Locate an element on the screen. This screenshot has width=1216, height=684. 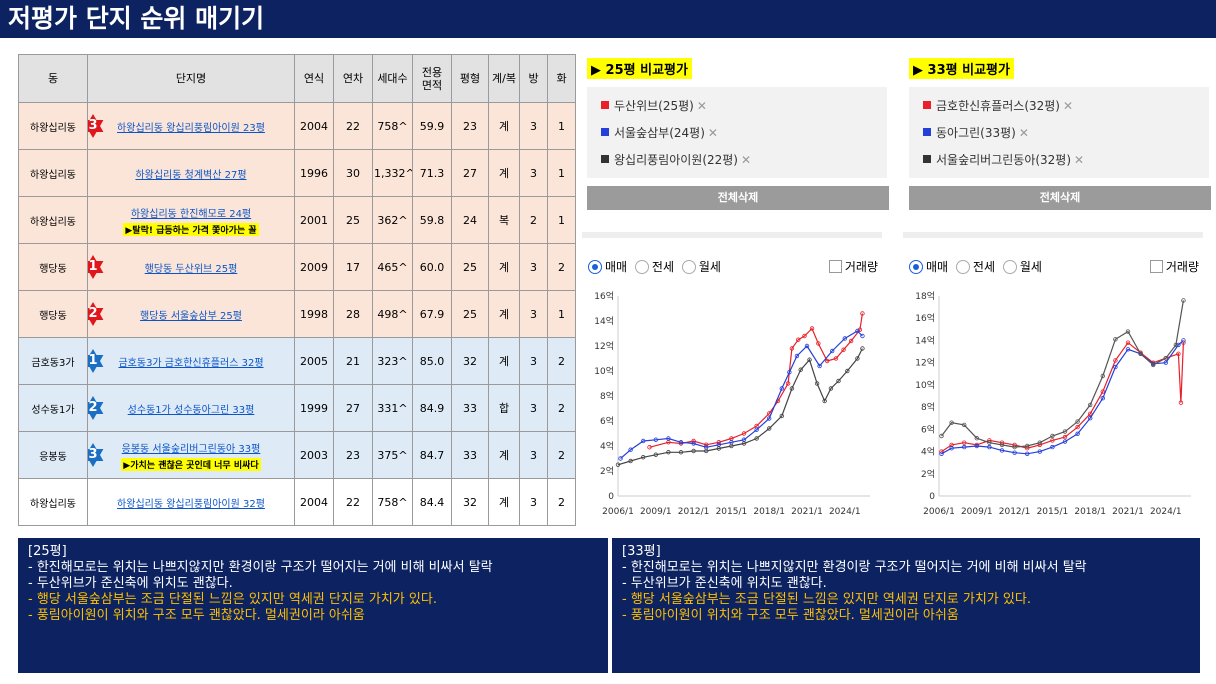
area-cell: 85.0 is located at coordinates (432, 361).